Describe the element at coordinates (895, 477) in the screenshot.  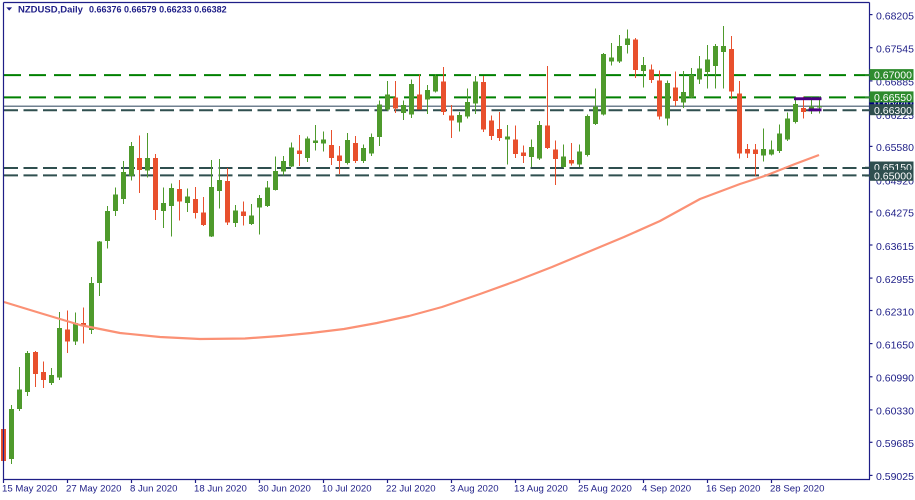
I see `svg-text: 0.59025` at that location.